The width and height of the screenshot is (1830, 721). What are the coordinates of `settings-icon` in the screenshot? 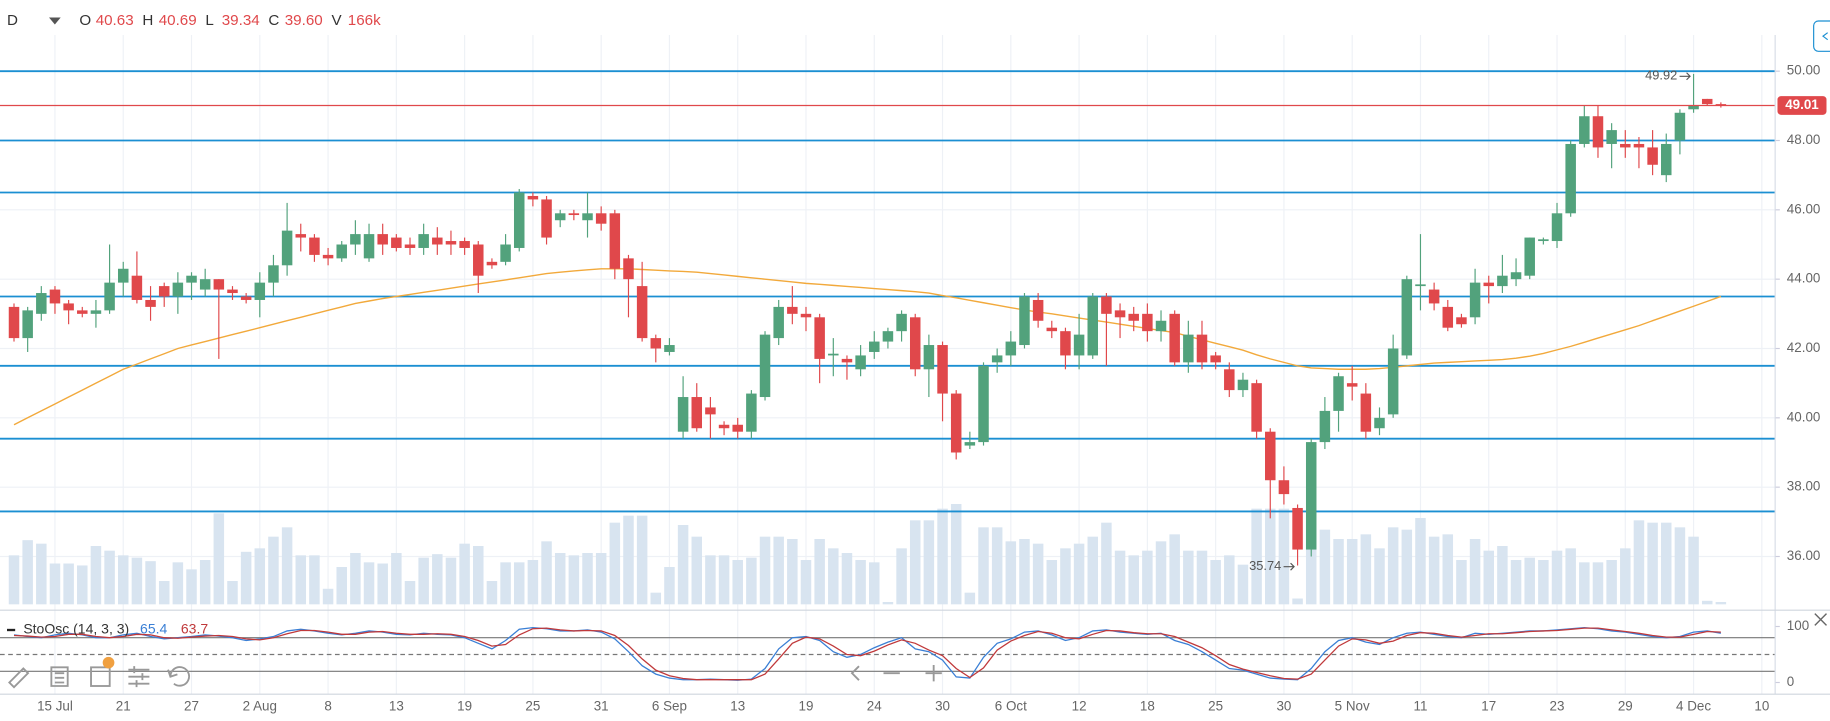 It's located at (139, 677).